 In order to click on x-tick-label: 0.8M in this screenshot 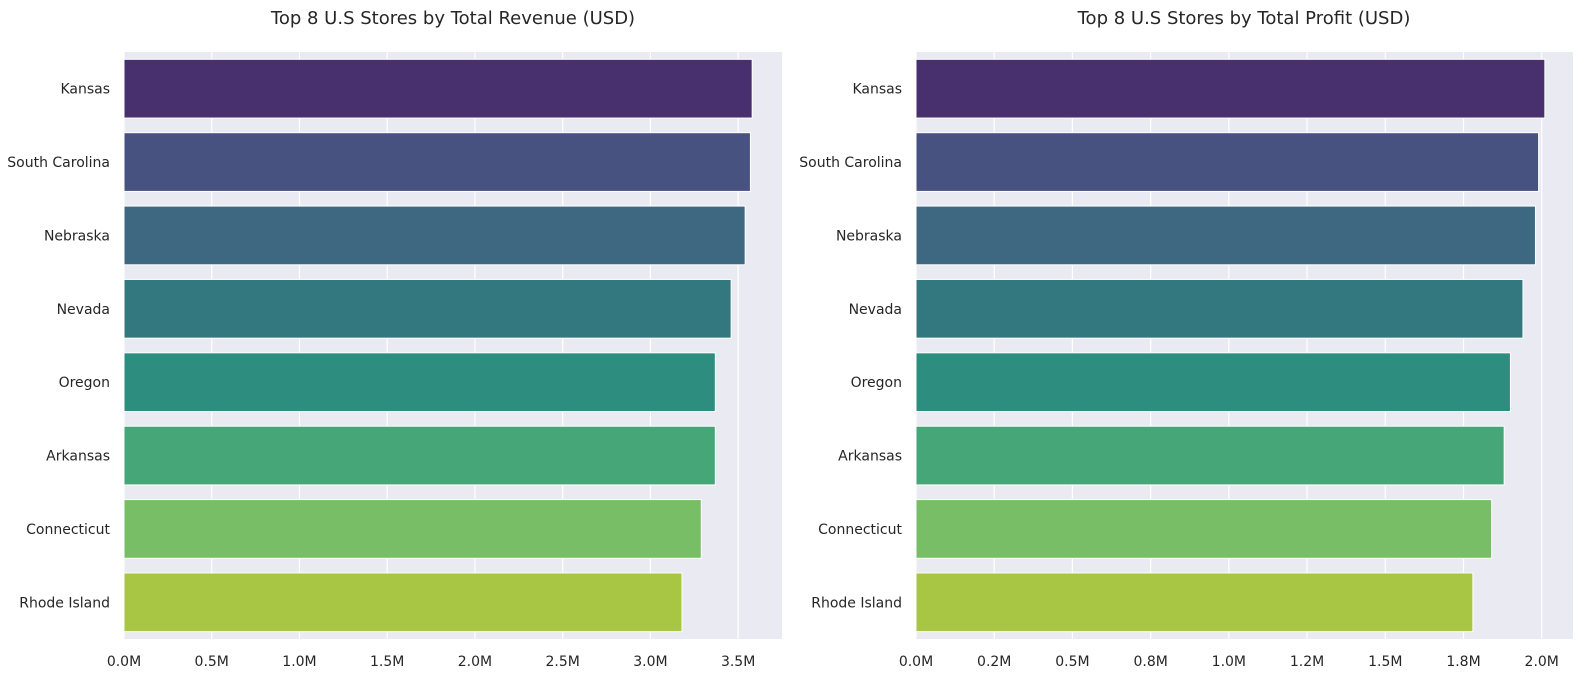, I will do `click(1150, 662)`.